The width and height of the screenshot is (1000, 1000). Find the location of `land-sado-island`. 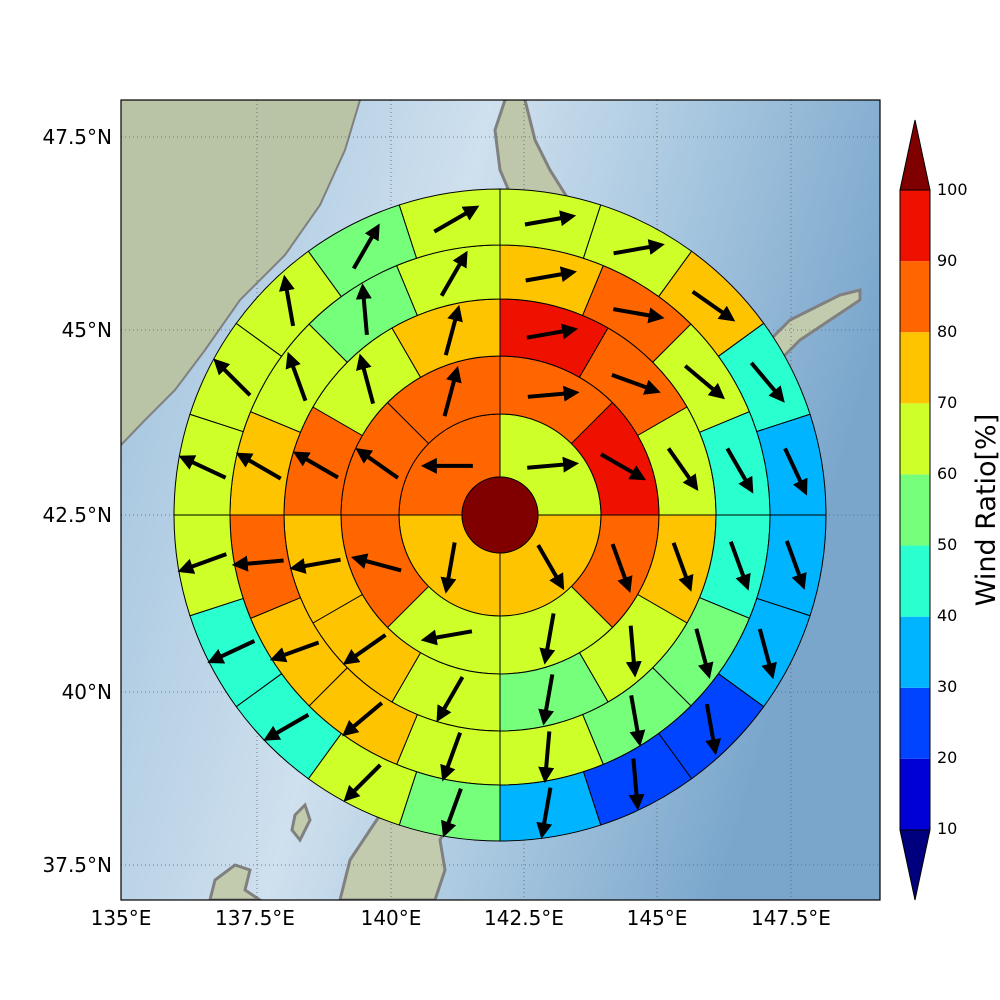

land-sado-island is located at coordinates (301, 822).